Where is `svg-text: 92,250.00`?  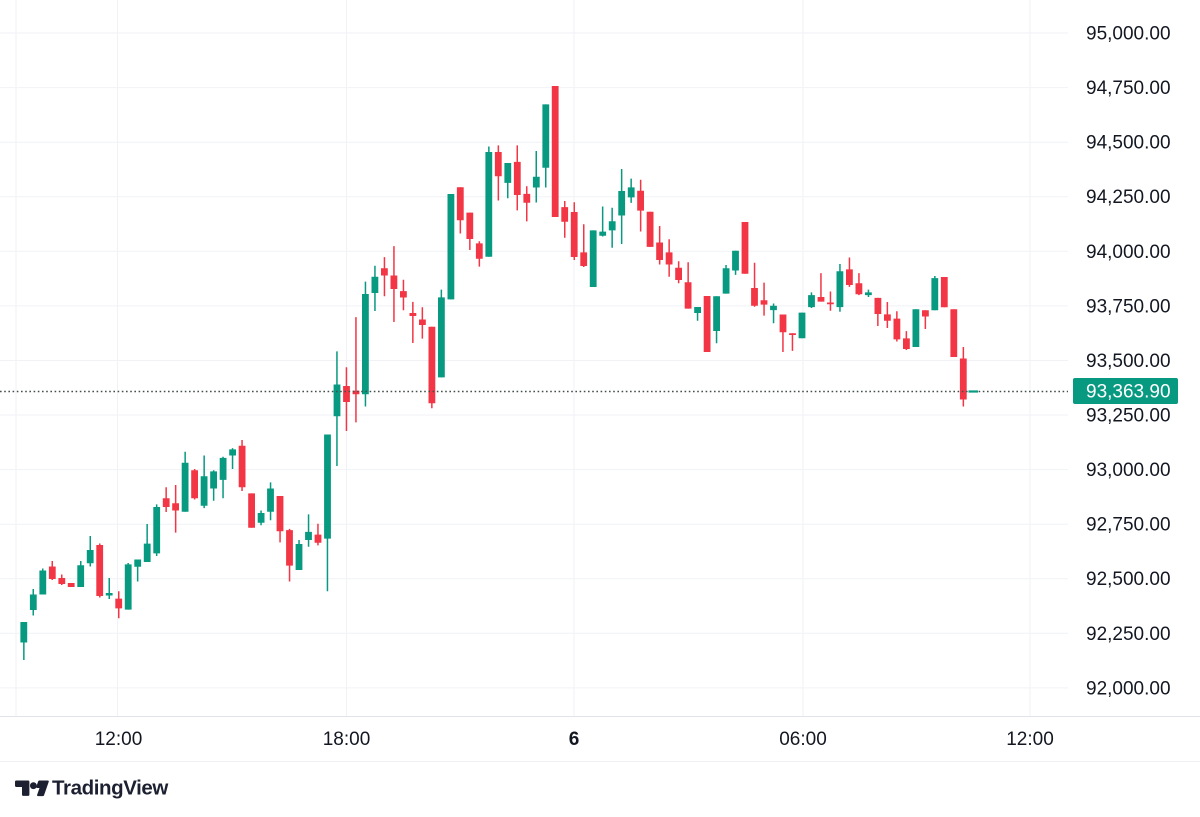
svg-text: 92,250.00 is located at coordinates (1128, 634).